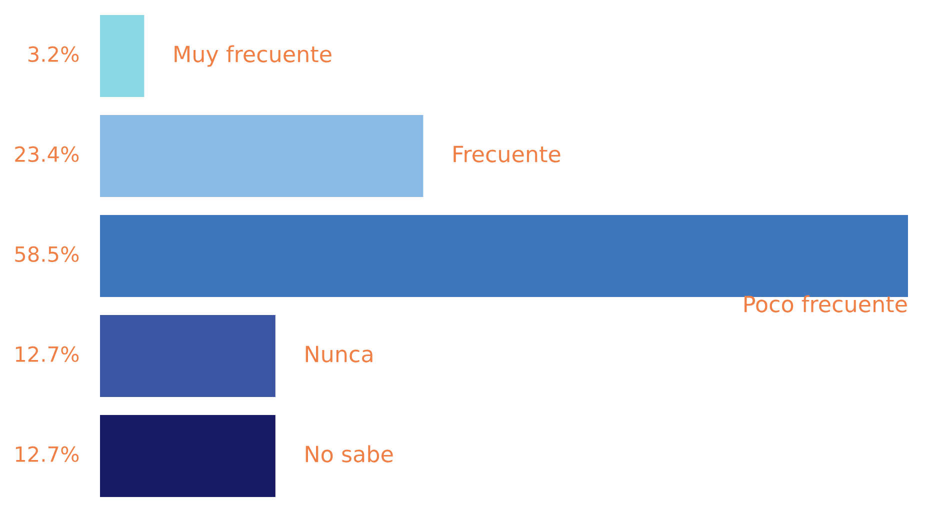  I want to click on data-label: 3.2%, so click(53, 54).